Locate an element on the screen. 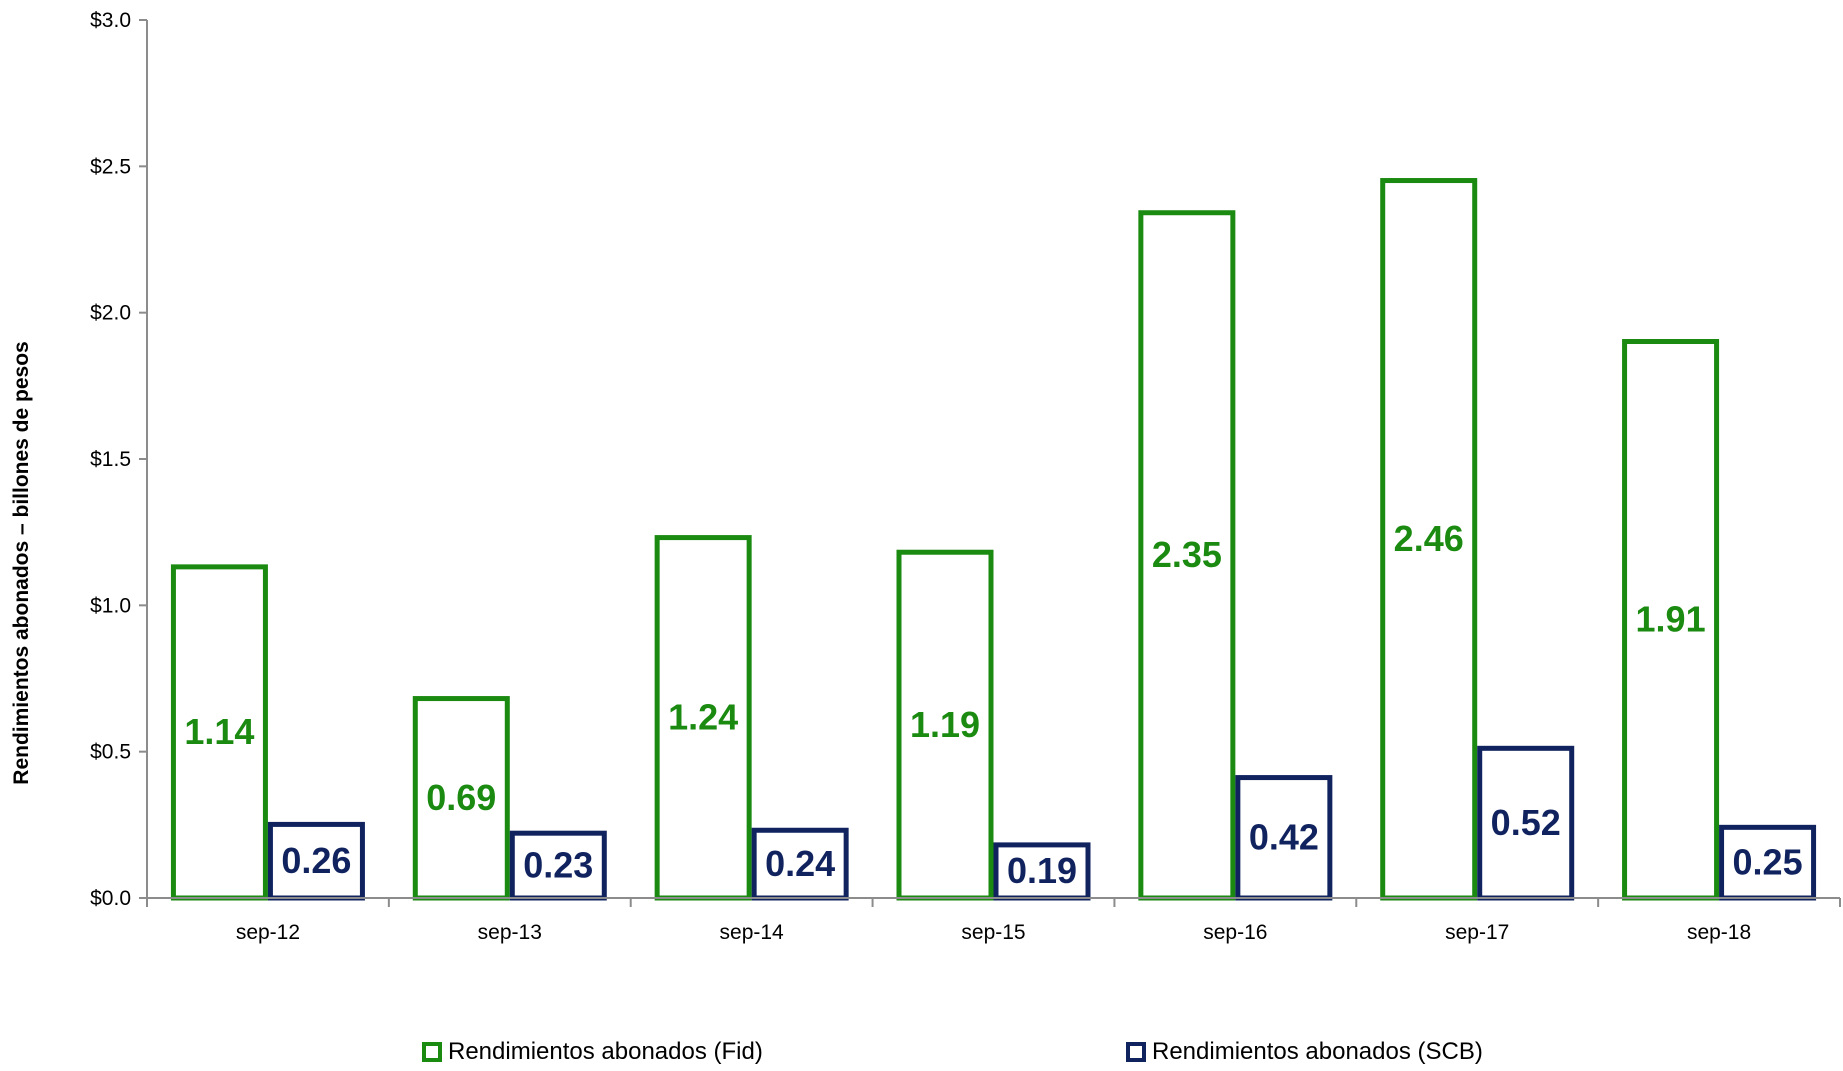  x-tick-label: sep-14 is located at coordinates (752, 932).